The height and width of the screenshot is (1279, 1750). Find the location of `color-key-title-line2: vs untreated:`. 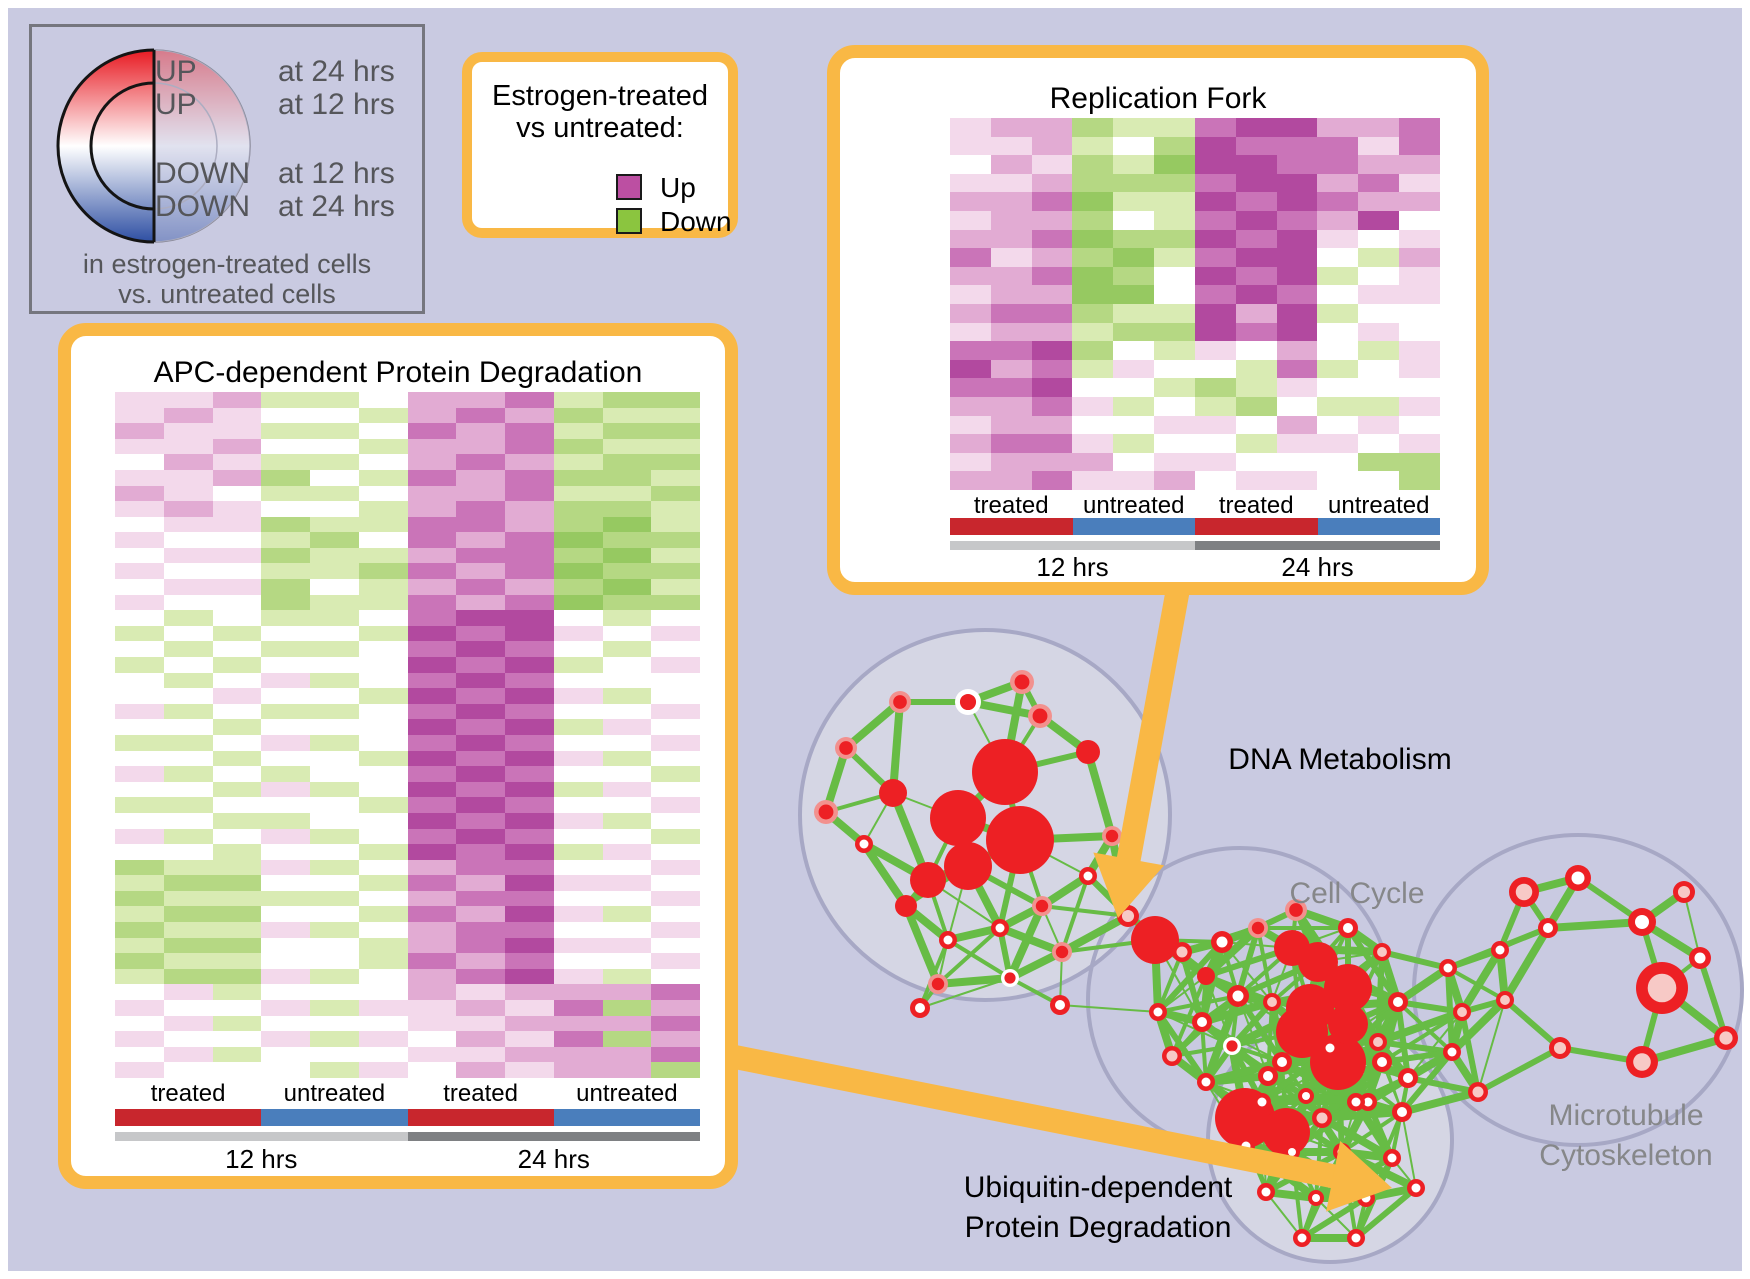

color-key-title-line2: vs untreated: is located at coordinates (600, 128).